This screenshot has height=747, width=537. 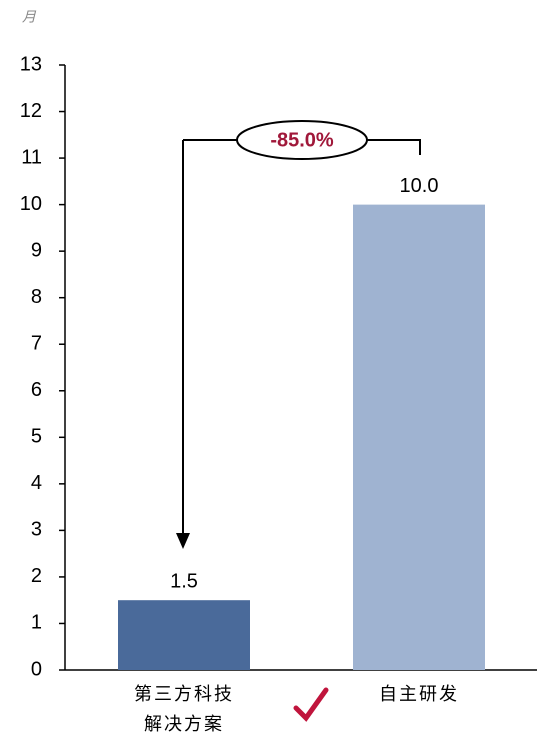 What do you see at coordinates (36, 344) in the screenshot?
I see `y-tick-label: 7` at bounding box center [36, 344].